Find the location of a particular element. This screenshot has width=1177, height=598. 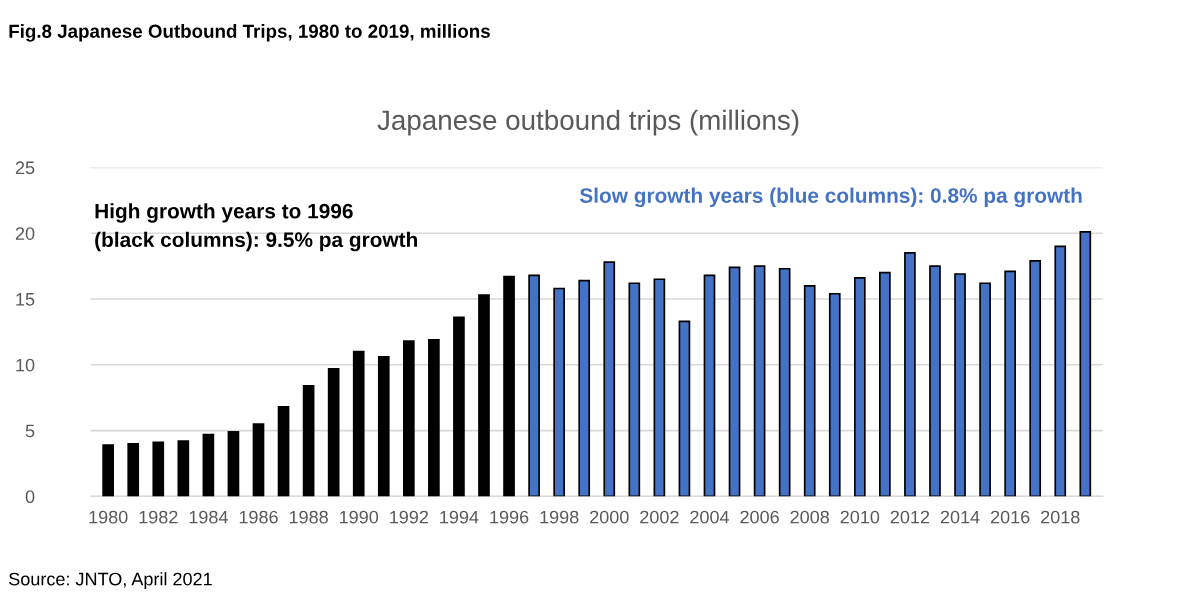

x-tick-label: 2016 is located at coordinates (1010, 517).